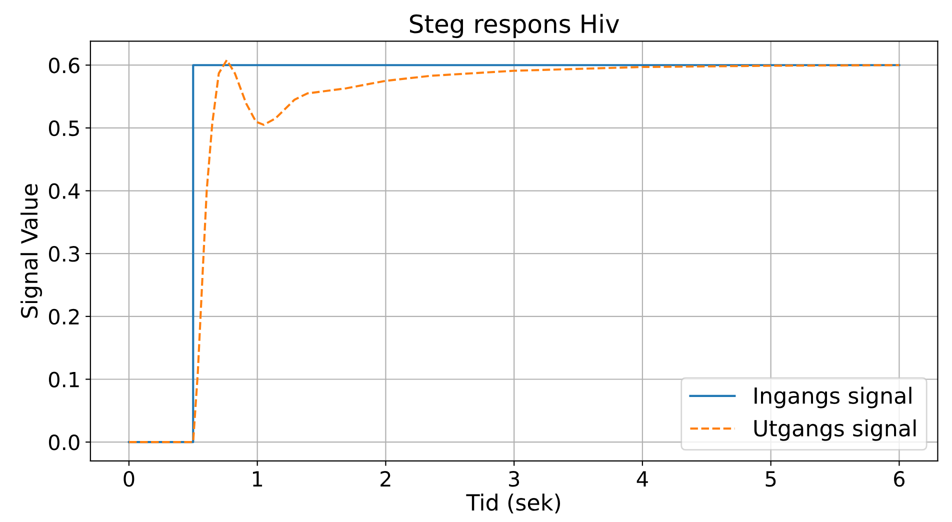 The height and width of the screenshot is (522, 952). I want to click on x-tick-label: 6, so click(899, 479).